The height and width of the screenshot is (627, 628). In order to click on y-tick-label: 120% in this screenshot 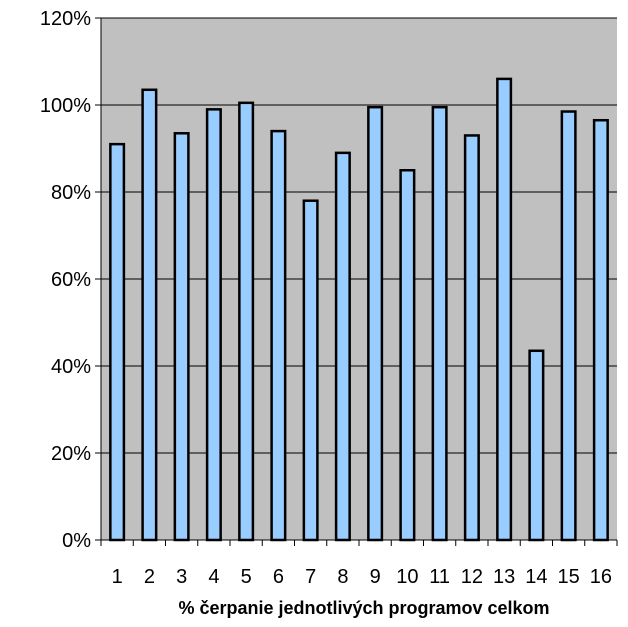, I will do `click(65, 19)`.